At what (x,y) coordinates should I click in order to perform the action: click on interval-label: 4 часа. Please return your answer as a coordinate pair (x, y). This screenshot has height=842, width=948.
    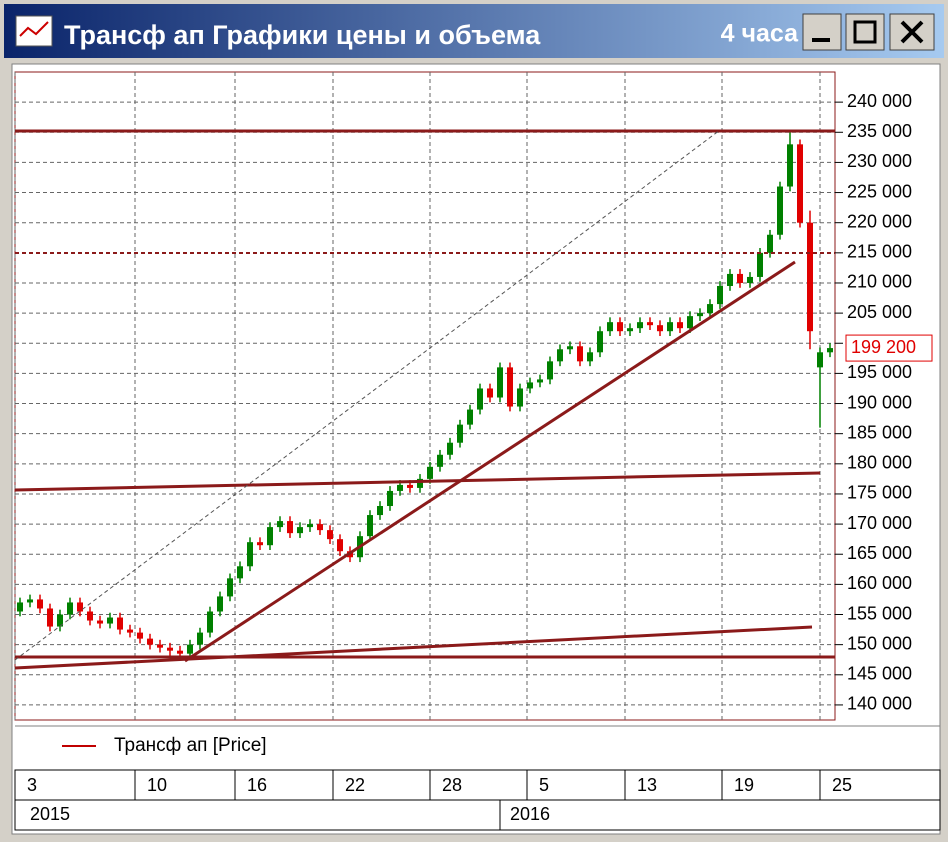
    Looking at the image, I should click on (760, 34).